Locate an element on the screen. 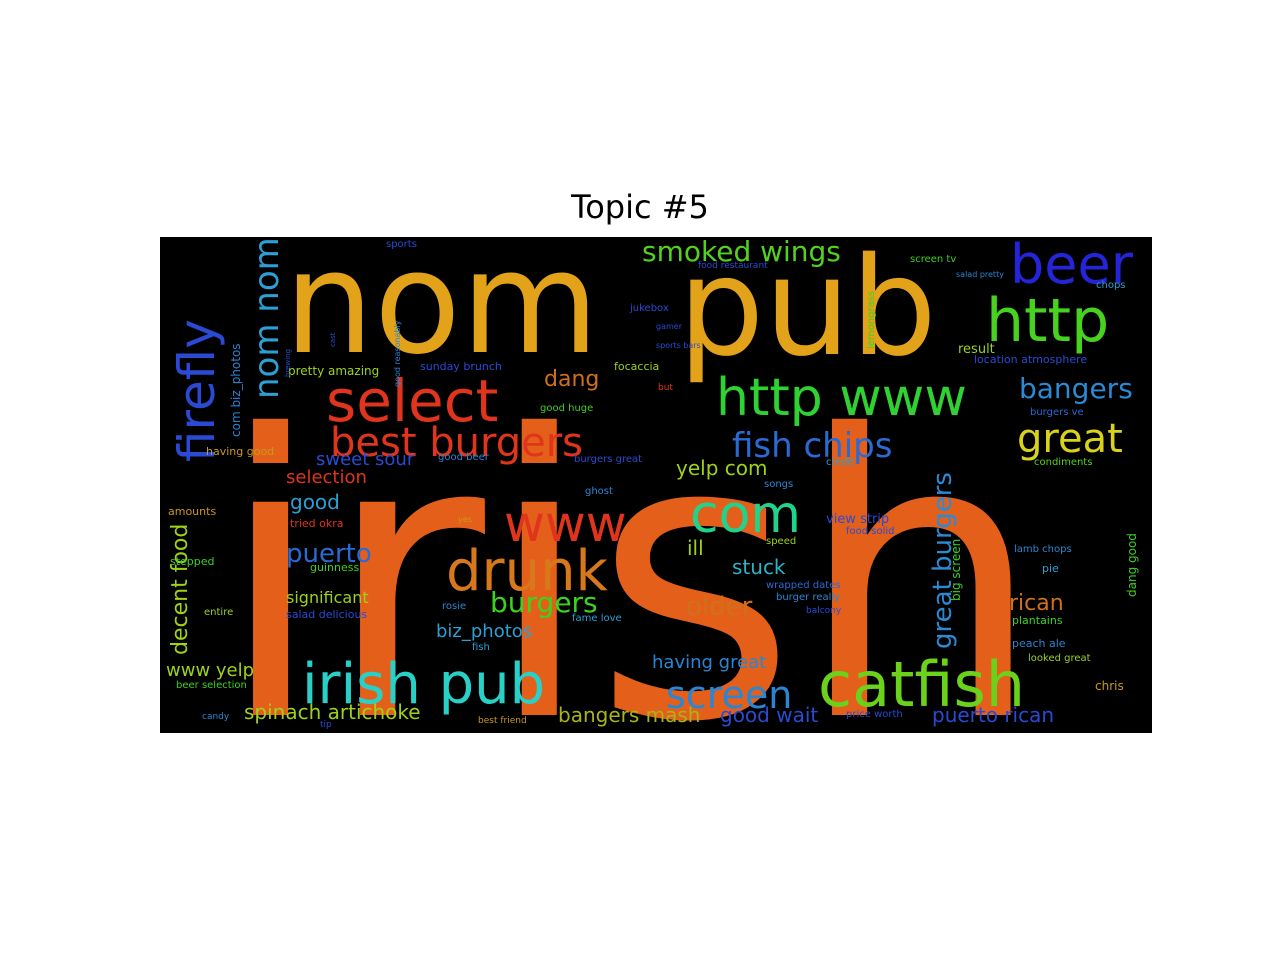 The width and height of the screenshot is (1280, 960). word-pie: pie is located at coordinates (1050, 568).